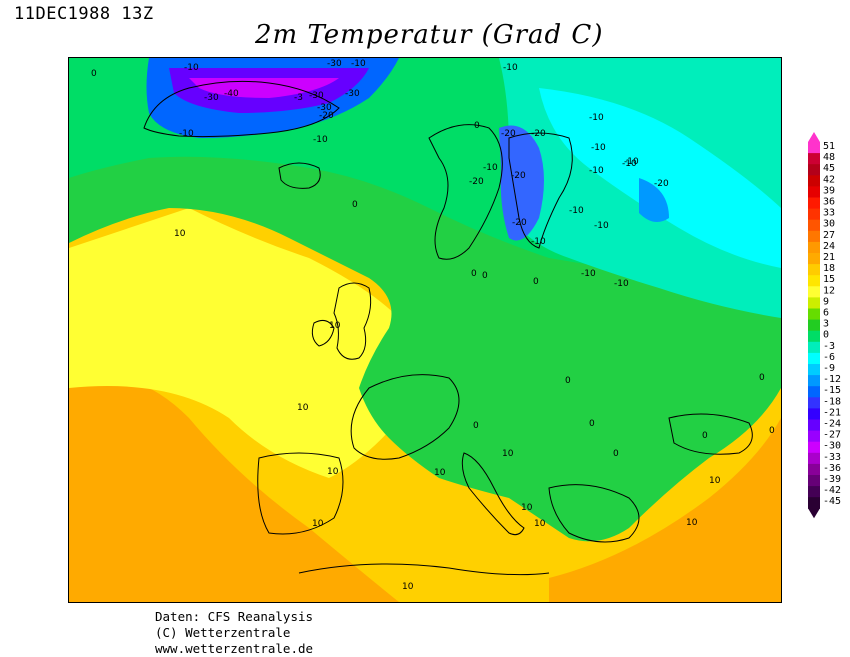 This screenshot has width=850, height=657. I want to click on legend-label: -36, so click(832, 468).